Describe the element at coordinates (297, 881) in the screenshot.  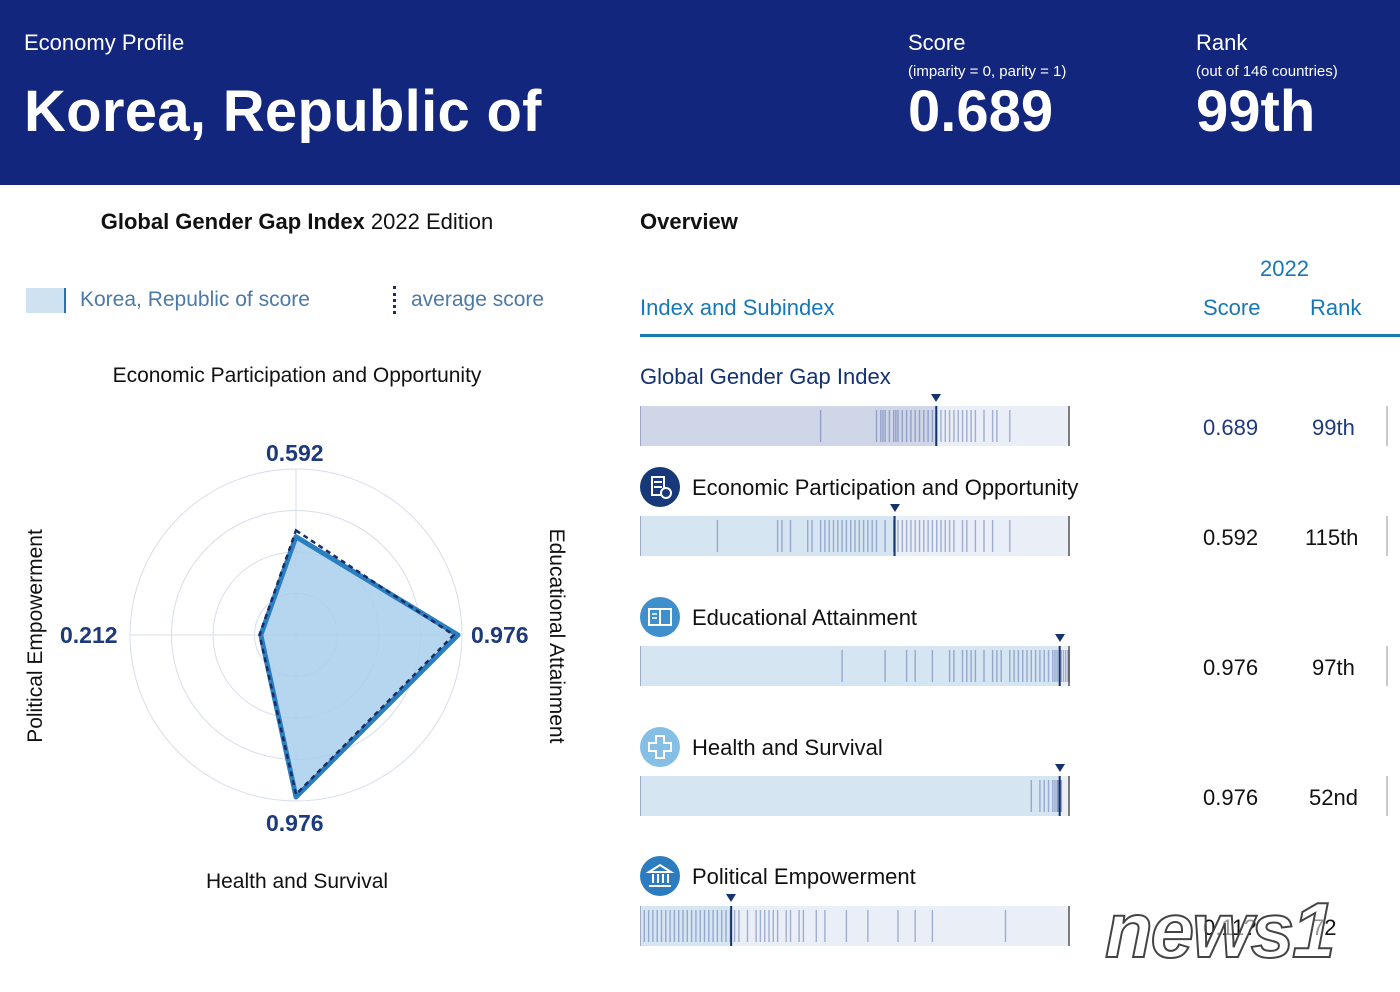
I see `radar-axis-health: Health and Survival` at that location.